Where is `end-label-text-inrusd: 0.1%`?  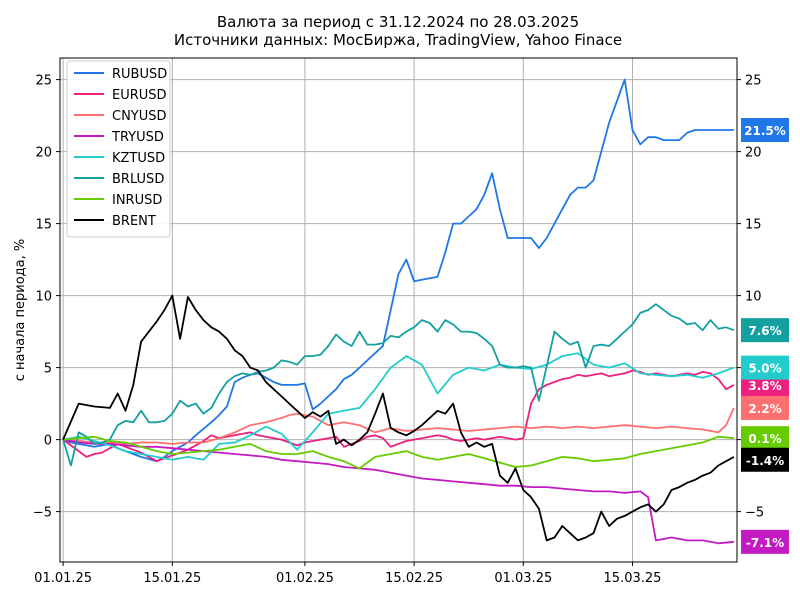
end-label-text-inrusd: 0.1% is located at coordinates (764, 439).